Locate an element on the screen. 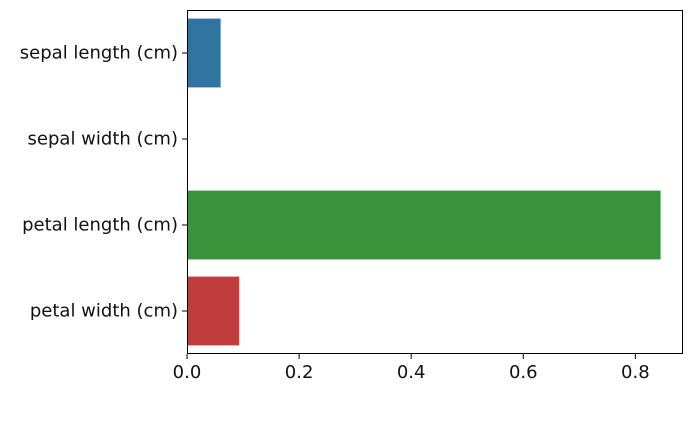 Image resolution: width=694 pixels, height=422 pixels. x-tick-label-2: 0.4 is located at coordinates (411, 372).